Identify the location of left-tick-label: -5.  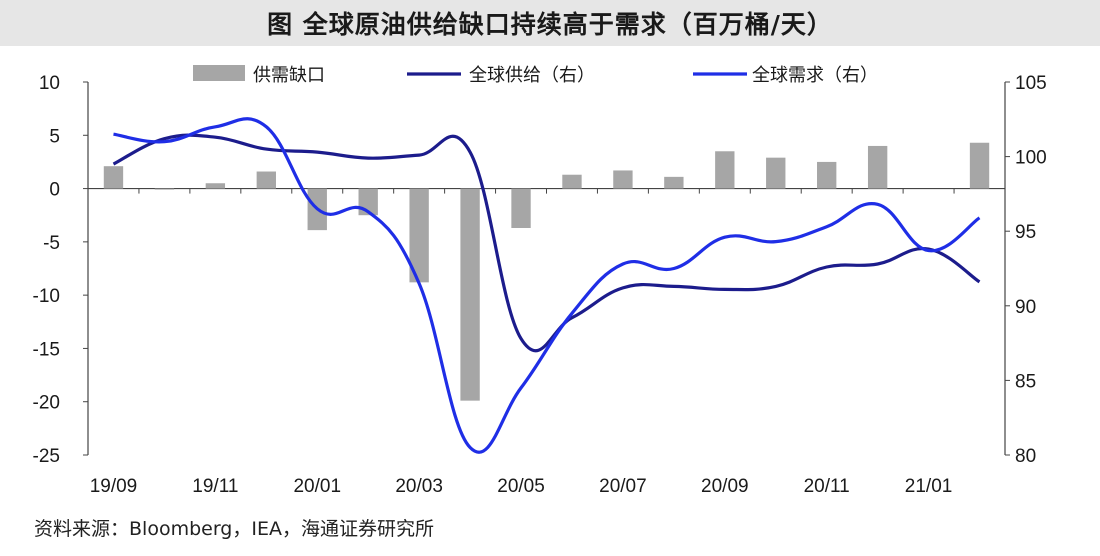
(51, 243).